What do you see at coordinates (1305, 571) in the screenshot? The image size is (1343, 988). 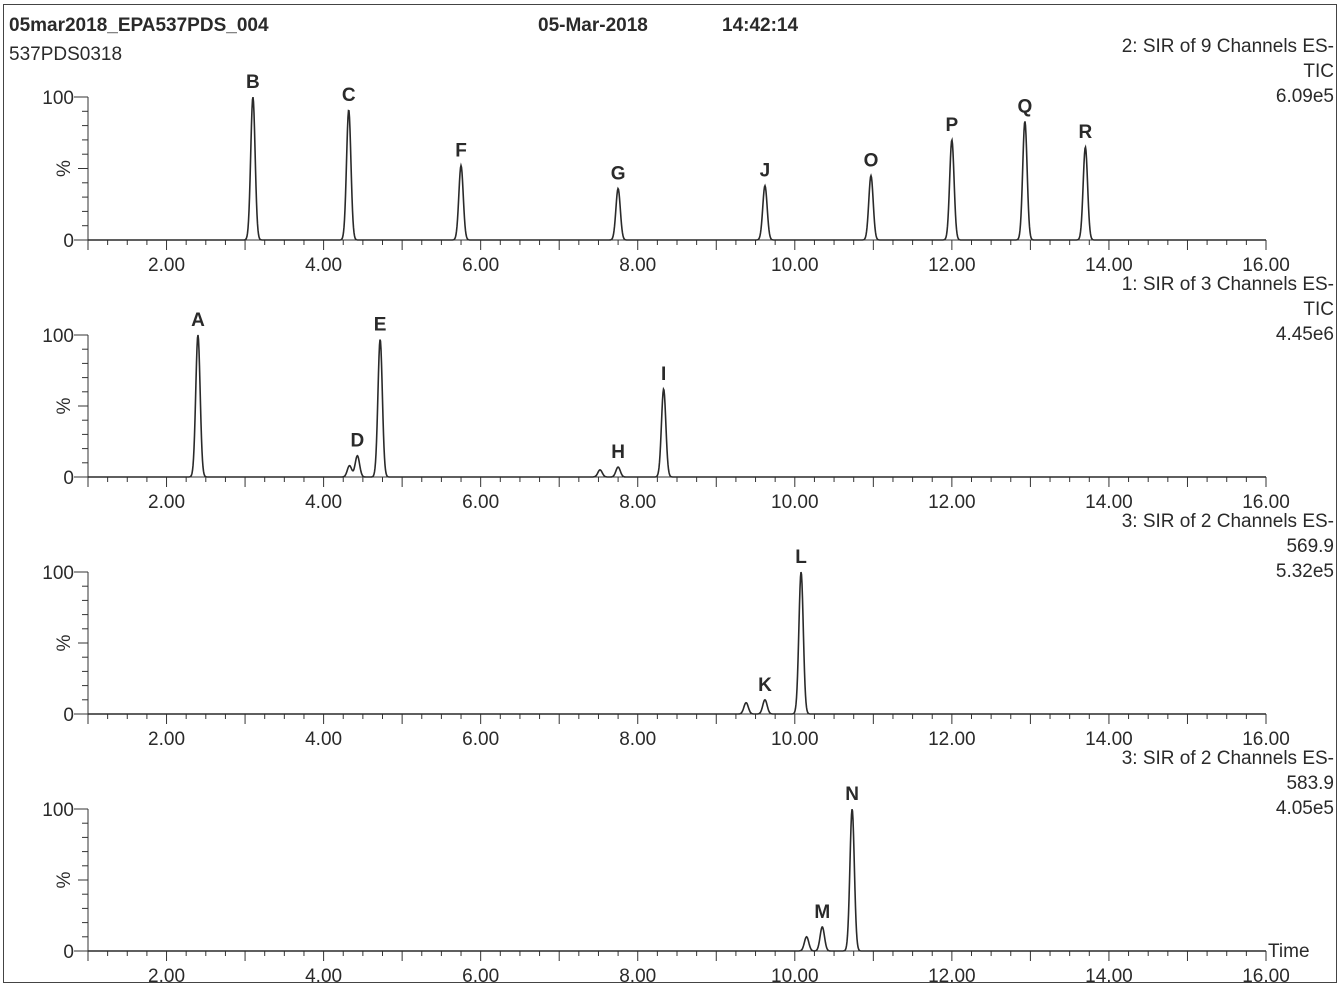 I see `channel-legend-line: 5.32e5` at bounding box center [1305, 571].